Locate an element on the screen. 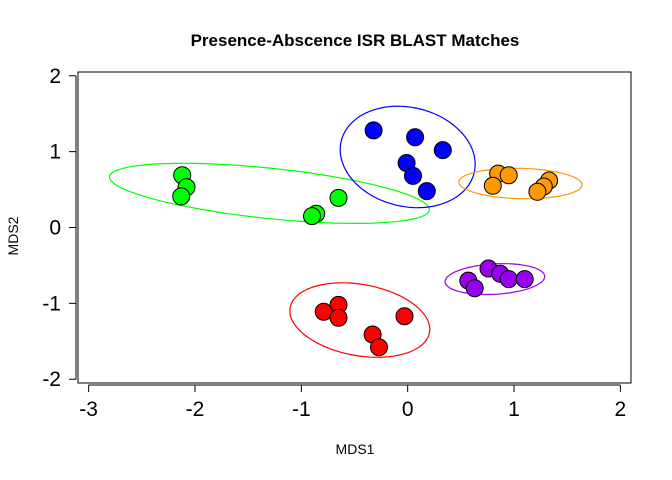 This screenshot has width=672, height=480. x-tick-label: -1 is located at coordinates (301, 409).